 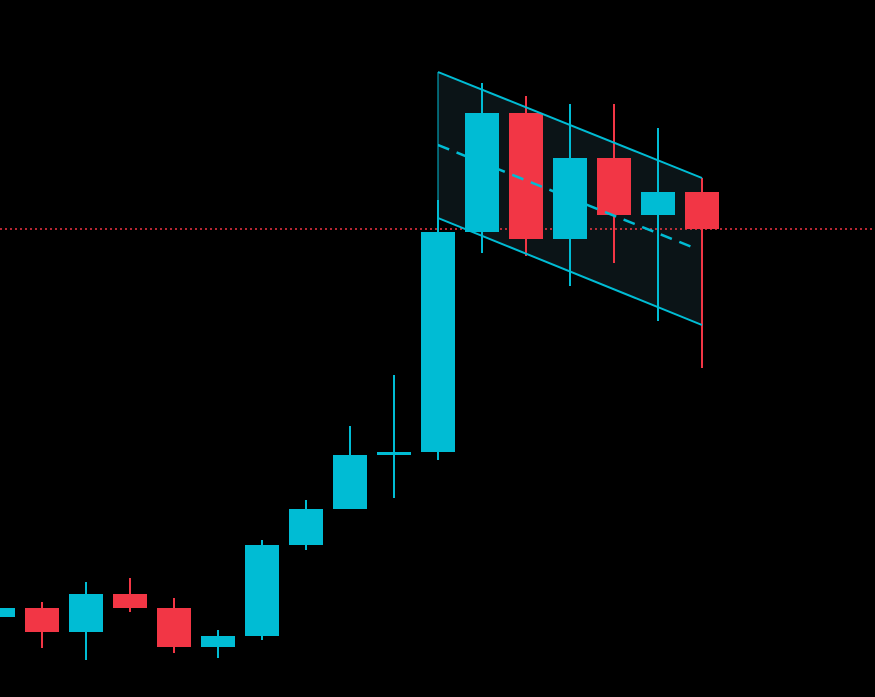 I want to click on channel-lower, so click(x=570, y=271).